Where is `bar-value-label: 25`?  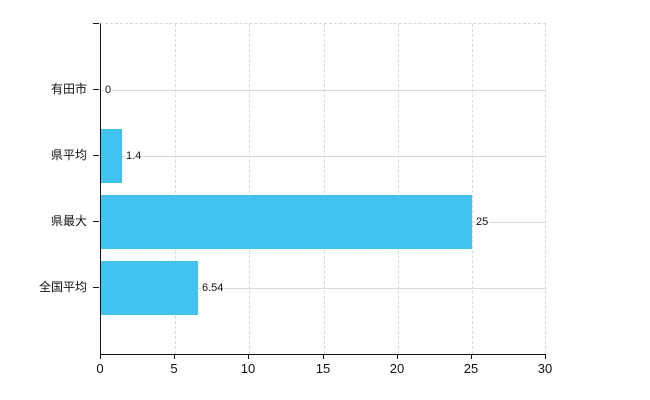
bar-value-label: 25 is located at coordinates (482, 222).